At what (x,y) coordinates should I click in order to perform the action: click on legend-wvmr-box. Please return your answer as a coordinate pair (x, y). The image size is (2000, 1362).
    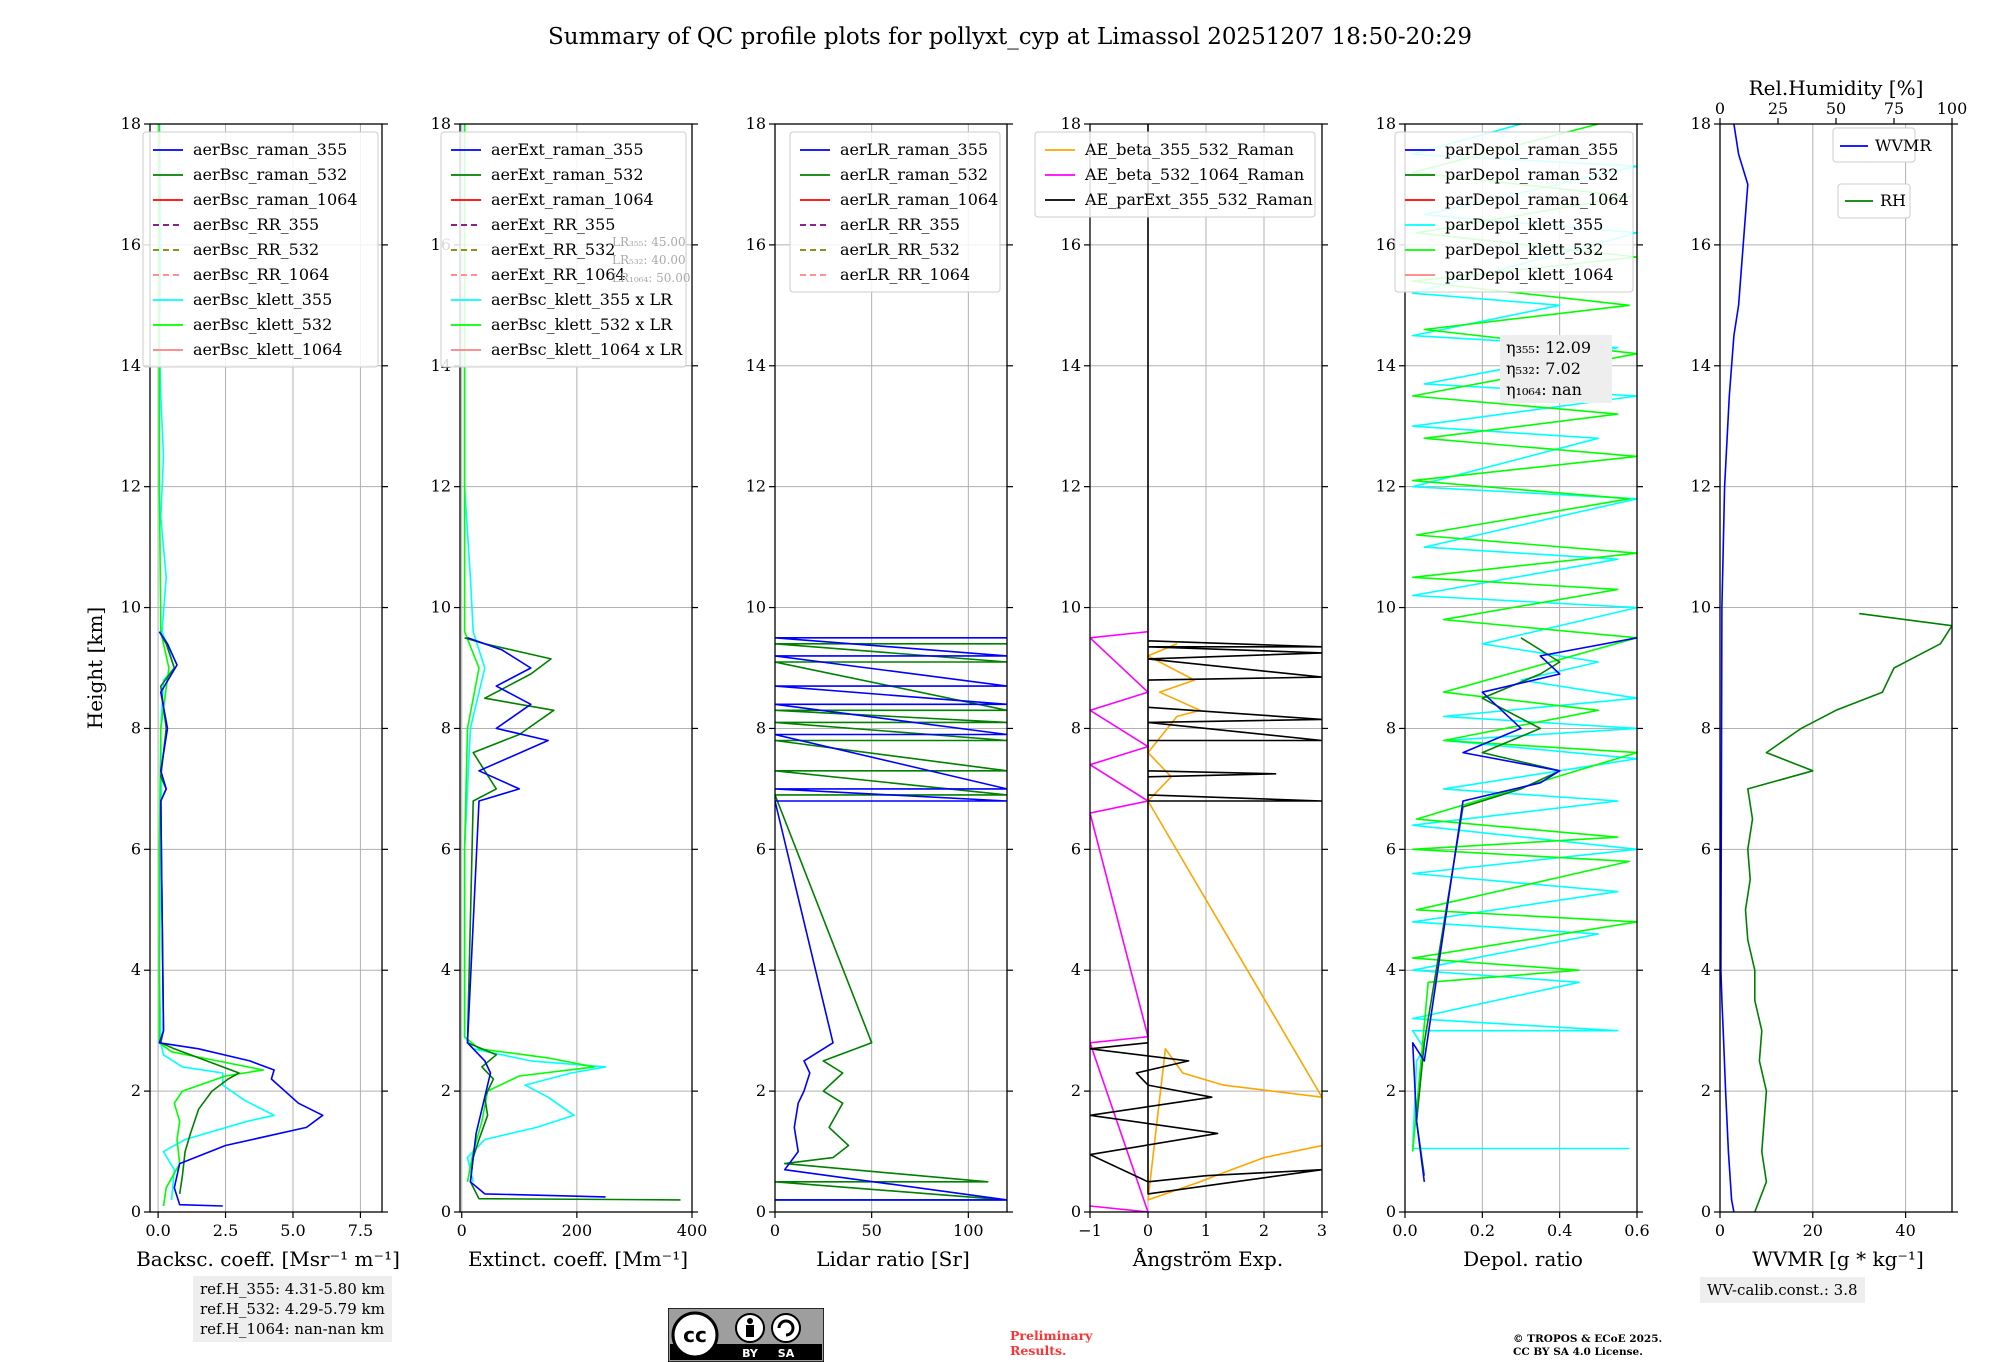
    Looking at the image, I should click on (1874, 145).